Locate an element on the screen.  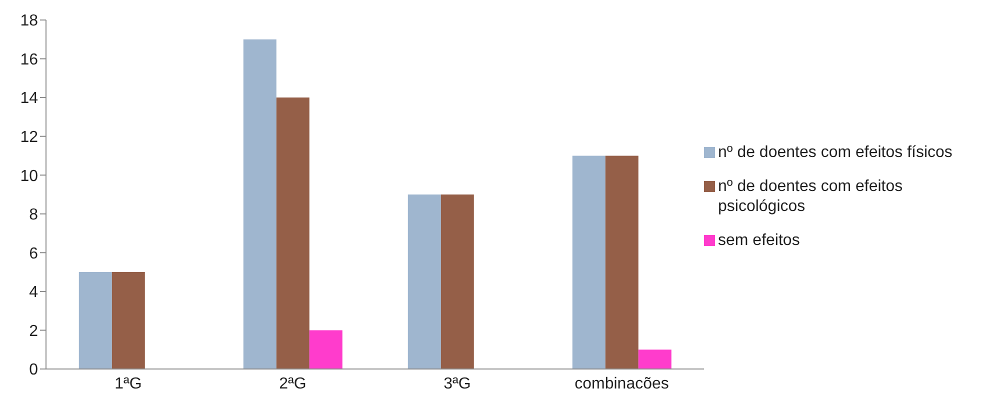
y-tick-label: 6 is located at coordinates (33, 253).